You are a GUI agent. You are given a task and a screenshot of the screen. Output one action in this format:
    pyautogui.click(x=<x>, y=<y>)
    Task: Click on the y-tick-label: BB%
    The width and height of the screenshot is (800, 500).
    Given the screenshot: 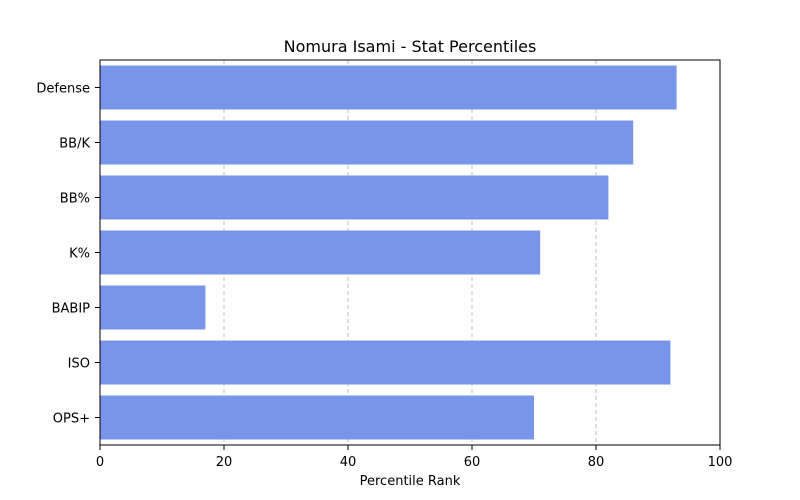 What is the action you would take?
    pyautogui.click(x=75, y=199)
    